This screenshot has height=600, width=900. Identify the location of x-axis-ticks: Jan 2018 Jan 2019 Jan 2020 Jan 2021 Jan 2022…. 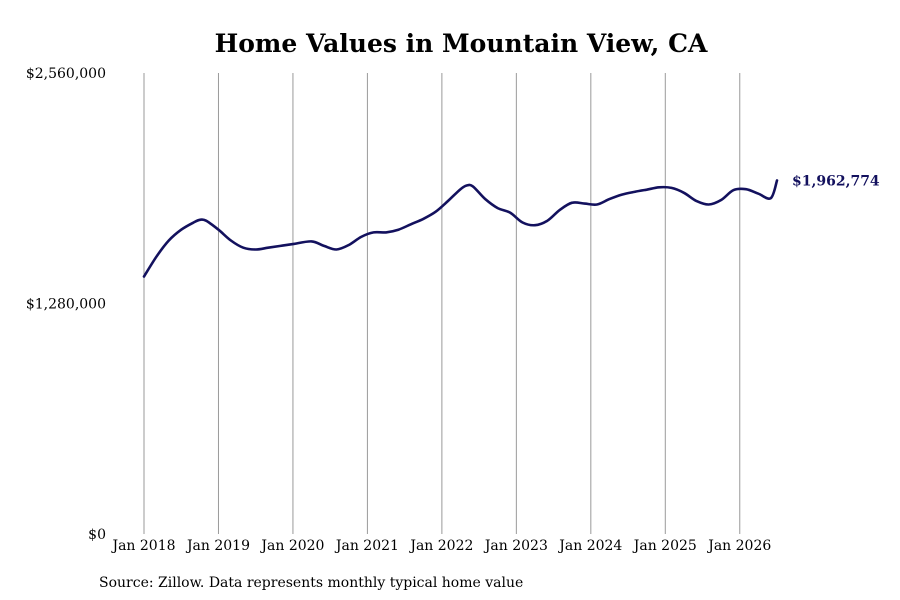
(440, 546).